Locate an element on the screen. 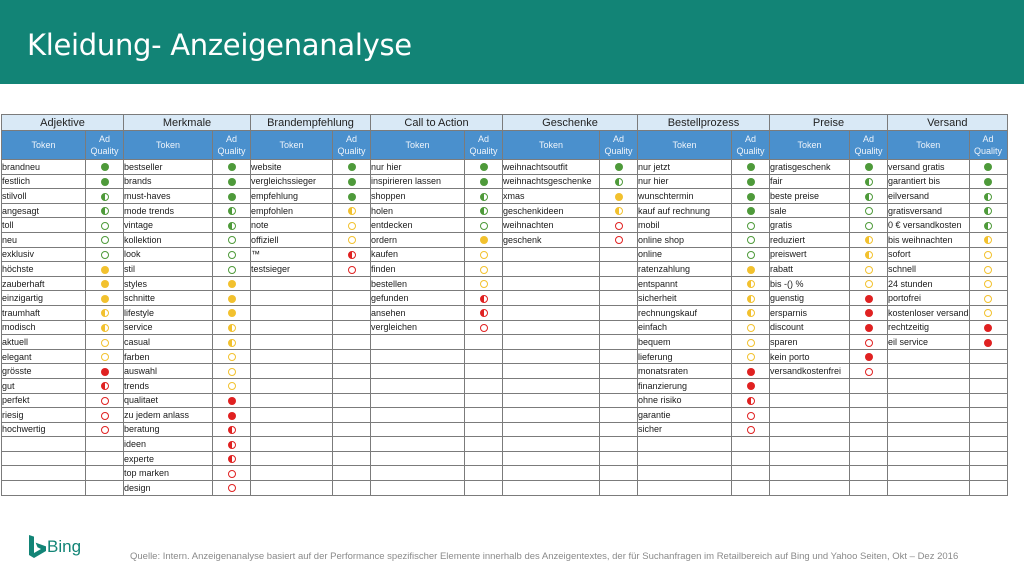  token-cell: preiswert is located at coordinates (809, 254).